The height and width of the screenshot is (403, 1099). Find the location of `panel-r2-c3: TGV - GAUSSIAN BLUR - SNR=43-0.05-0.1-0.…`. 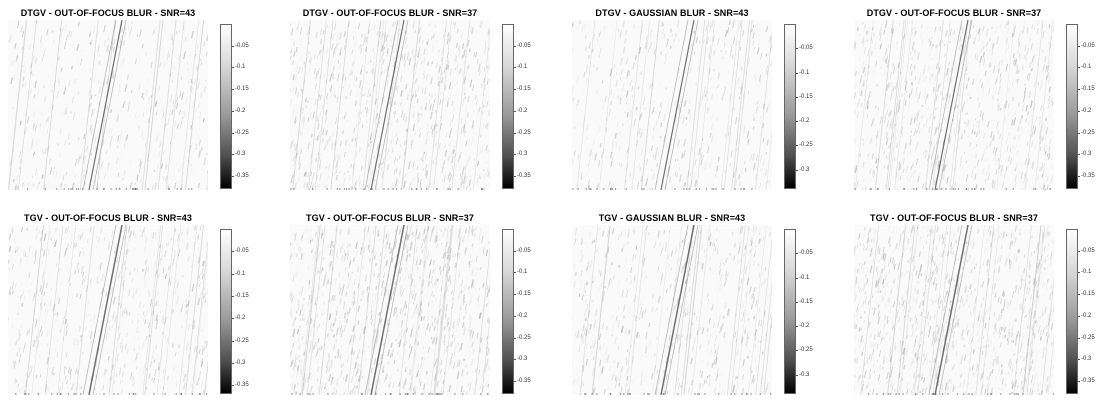

panel-r2-c3: TGV - GAUSSIAN BLUR - SNR=43-0.05-0.1-0.… is located at coordinates (692, 308).